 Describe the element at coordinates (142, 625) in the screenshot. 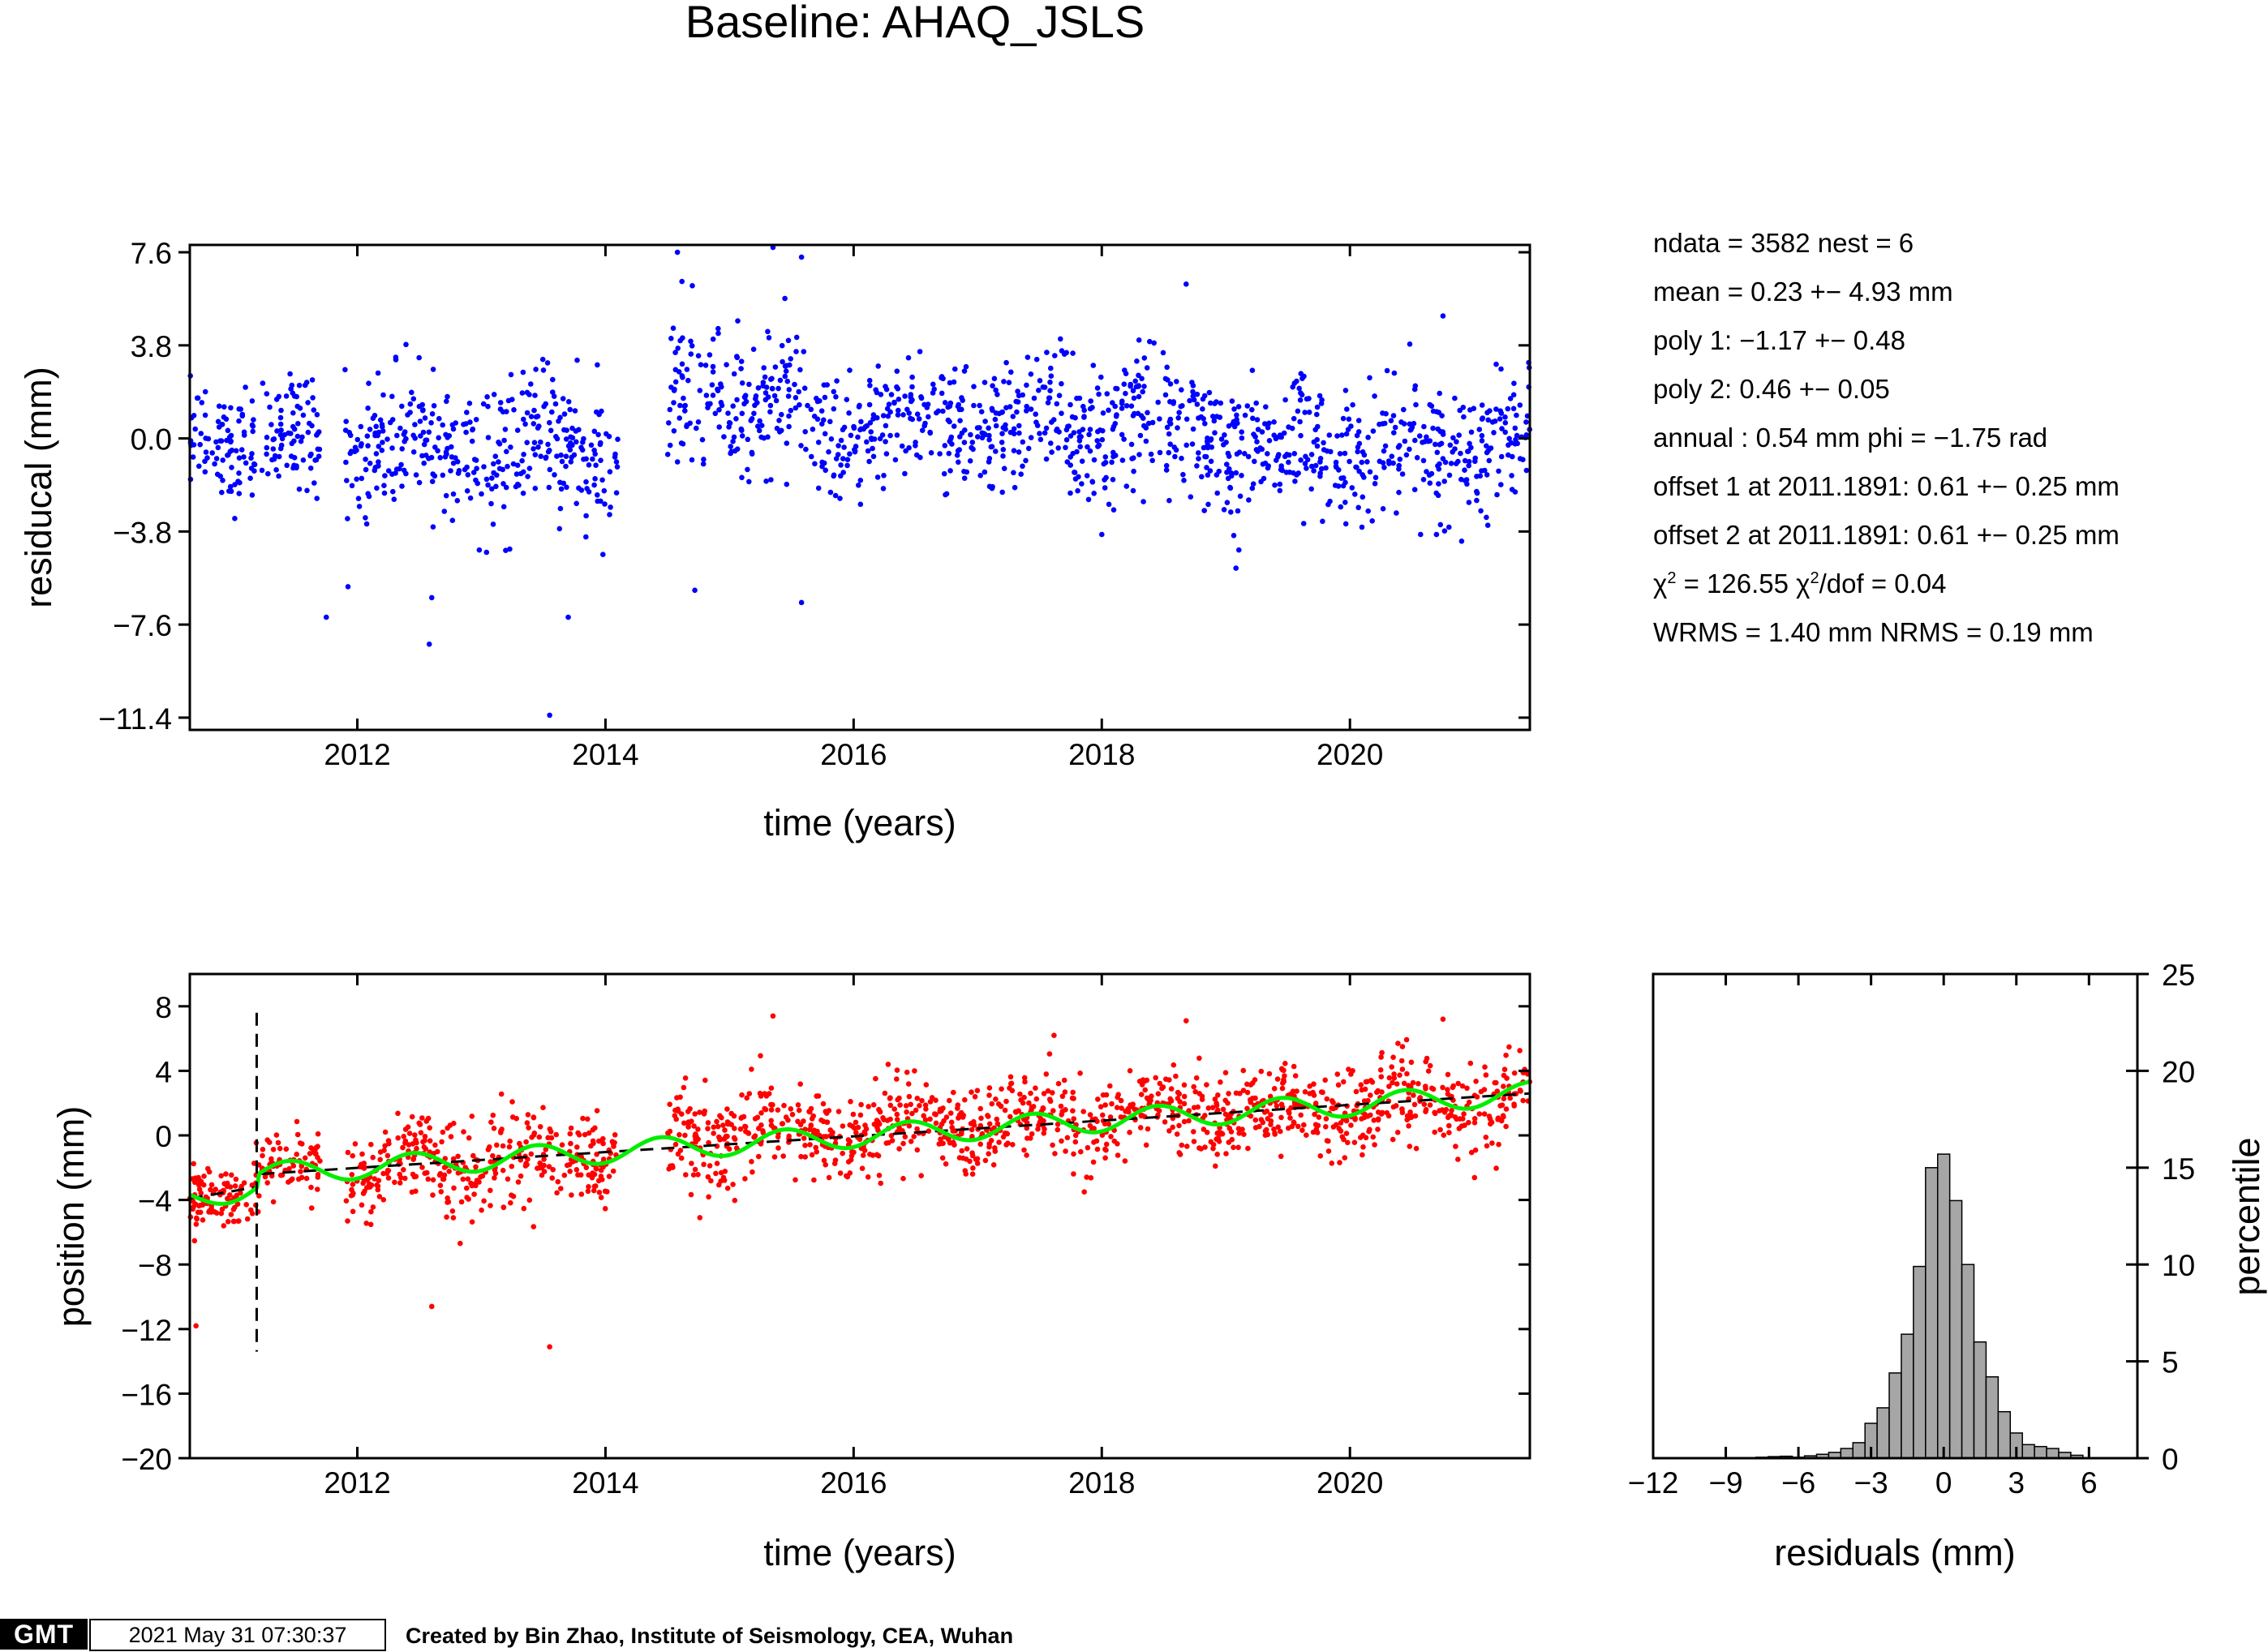

I see `y-tick-label: −7.6` at that location.